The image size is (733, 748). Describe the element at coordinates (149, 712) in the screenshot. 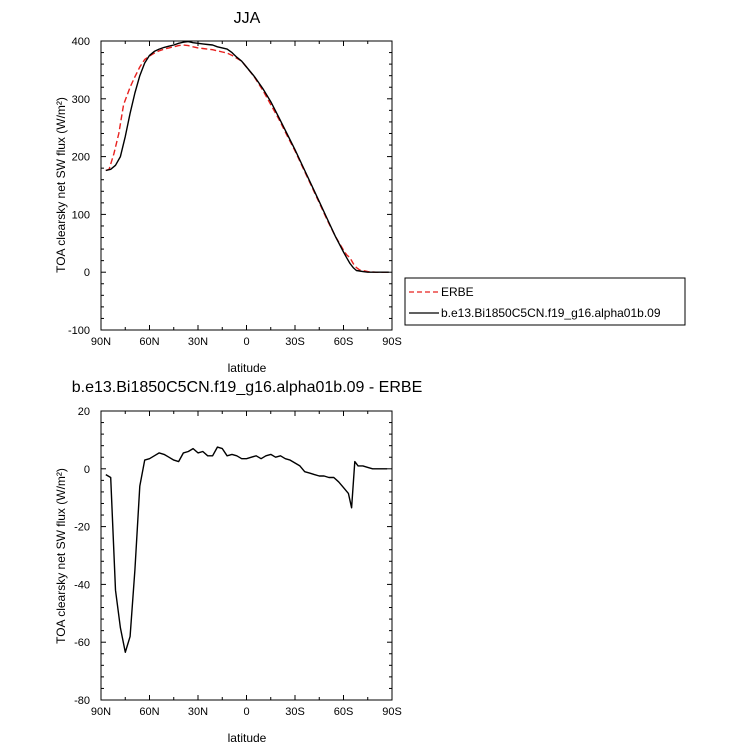

I see `bottom-x-tick-label: 60N` at that location.